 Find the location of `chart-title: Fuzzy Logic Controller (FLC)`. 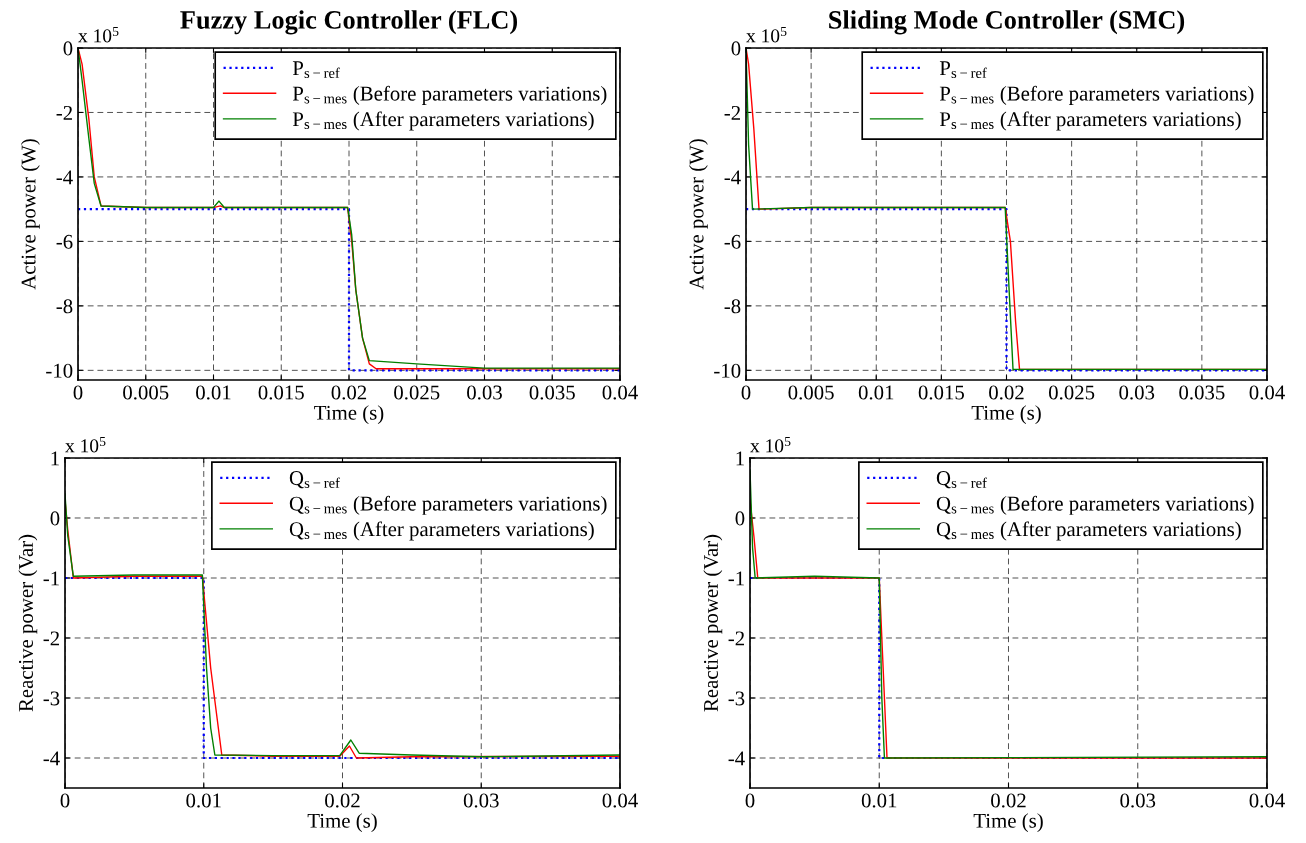

chart-title: Fuzzy Logic Controller (FLC) is located at coordinates (349, 22).